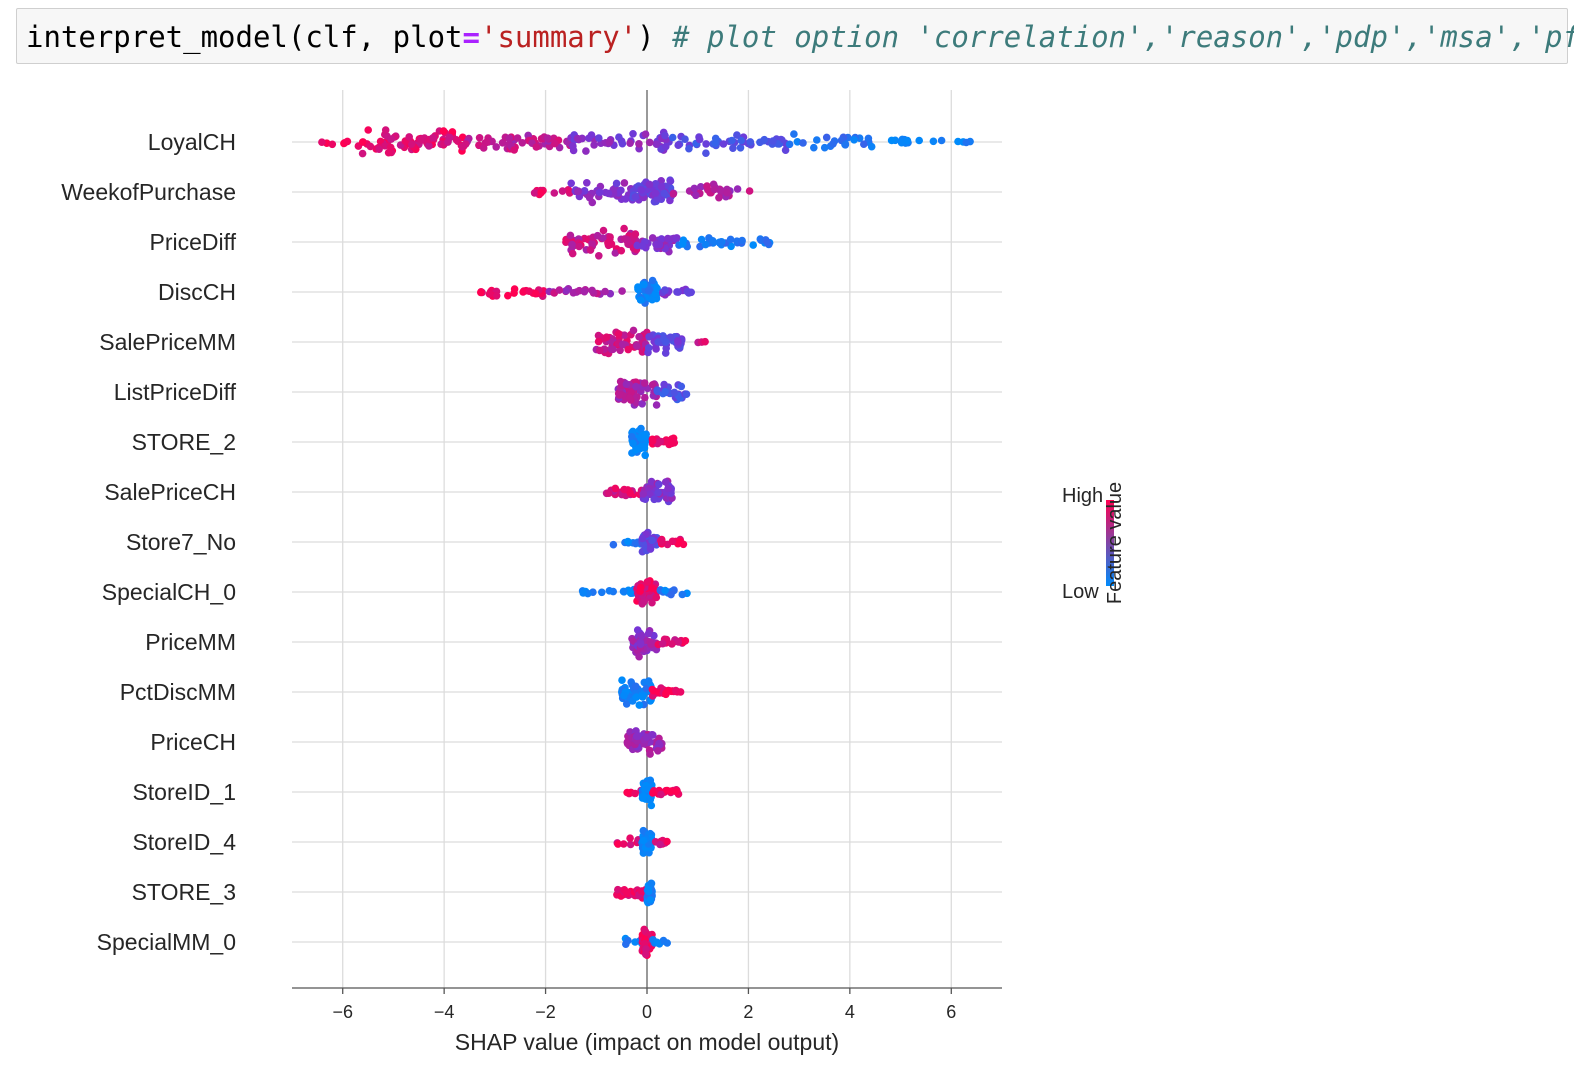 This screenshot has width=1574, height=1072. I want to click on x-tick-label: −6, so click(342, 1012).